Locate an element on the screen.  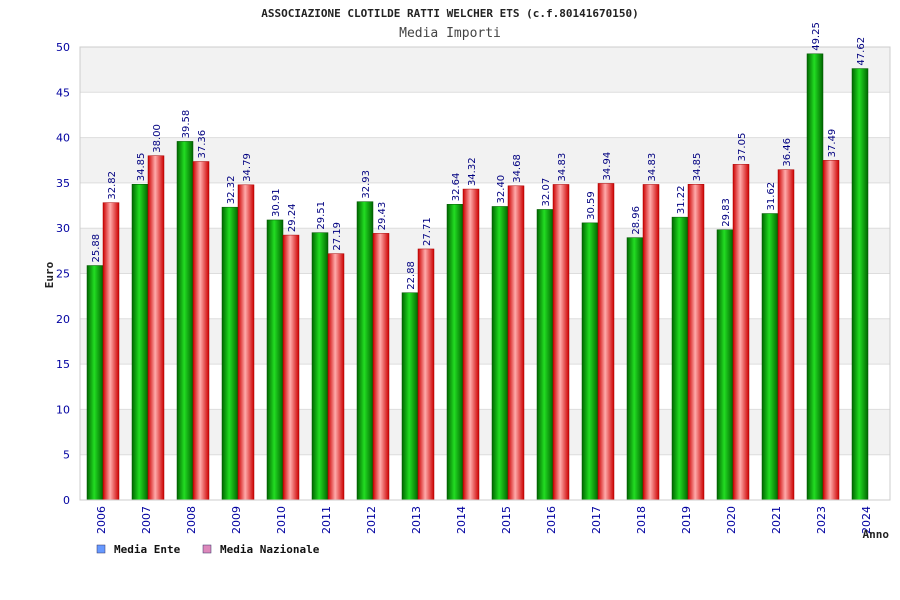
data-label: 32.82 is located at coordinates (112, 185).